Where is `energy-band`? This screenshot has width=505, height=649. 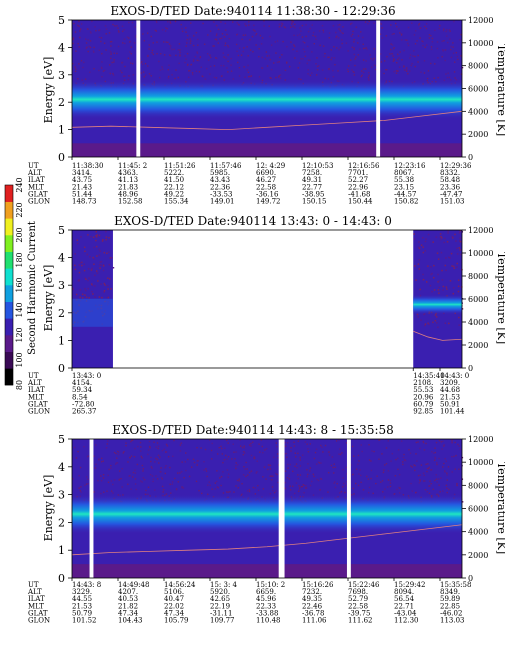 energy-band is located at coordinates (267, 99).